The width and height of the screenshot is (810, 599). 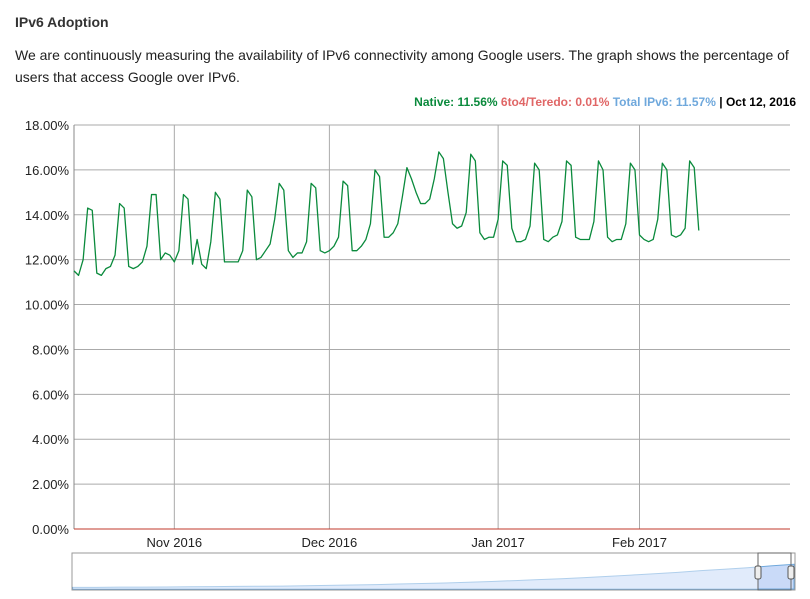 I want to click on page-title: IPv6 Adoption, so click(x=62, y=22).